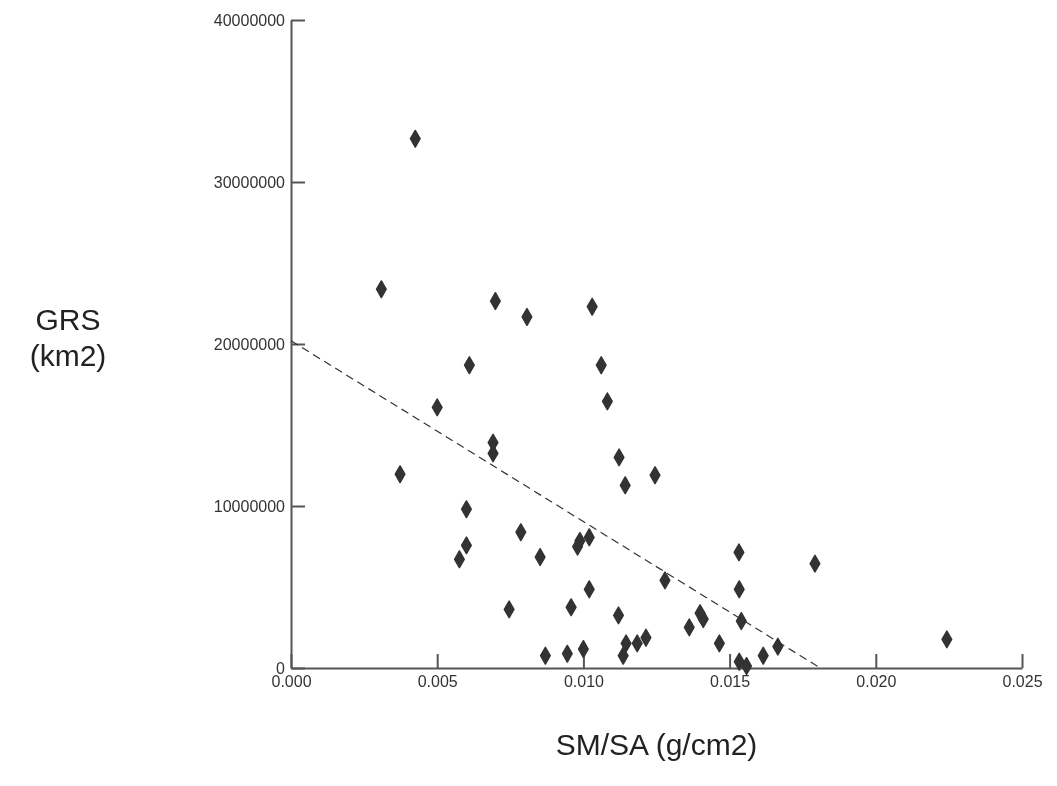  What do you see at coordinates (249, 506) in the screenshot?
I see `y-tick-label: 10000000` at bounding box center [249, 506].